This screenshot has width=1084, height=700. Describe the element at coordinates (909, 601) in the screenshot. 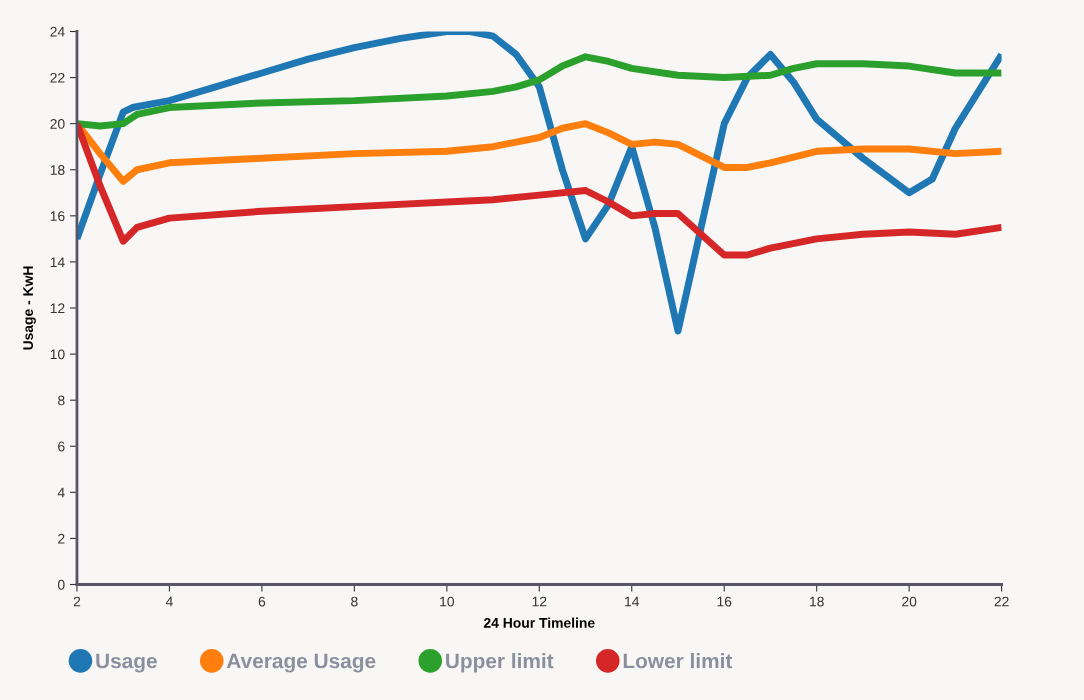

I see `x-tick-label: 20` at that location.